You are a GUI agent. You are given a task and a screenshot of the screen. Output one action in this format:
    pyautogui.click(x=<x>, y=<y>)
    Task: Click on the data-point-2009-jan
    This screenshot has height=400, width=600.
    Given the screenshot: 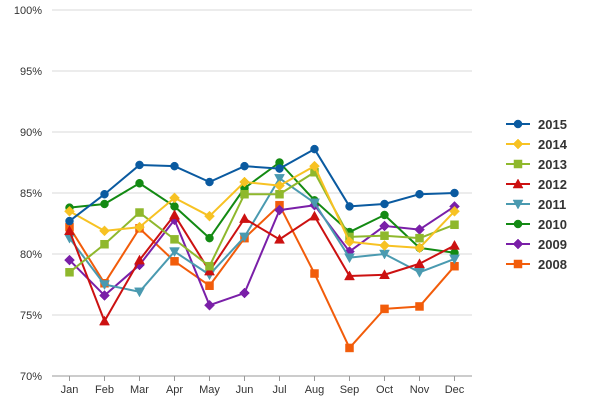 What is the action you would take?
    pyautogui.click(x=69, y=260)
    